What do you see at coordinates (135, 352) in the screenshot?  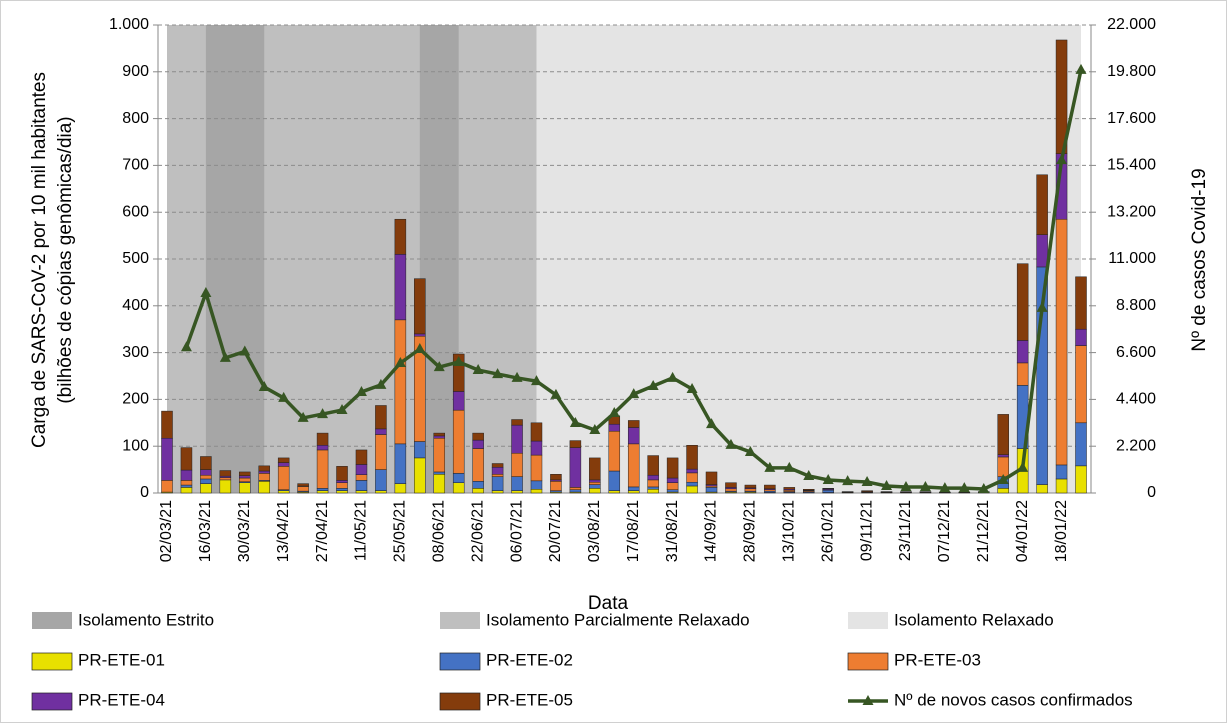 I see `y-tick-label: 300` at bounding box center [135, 352].